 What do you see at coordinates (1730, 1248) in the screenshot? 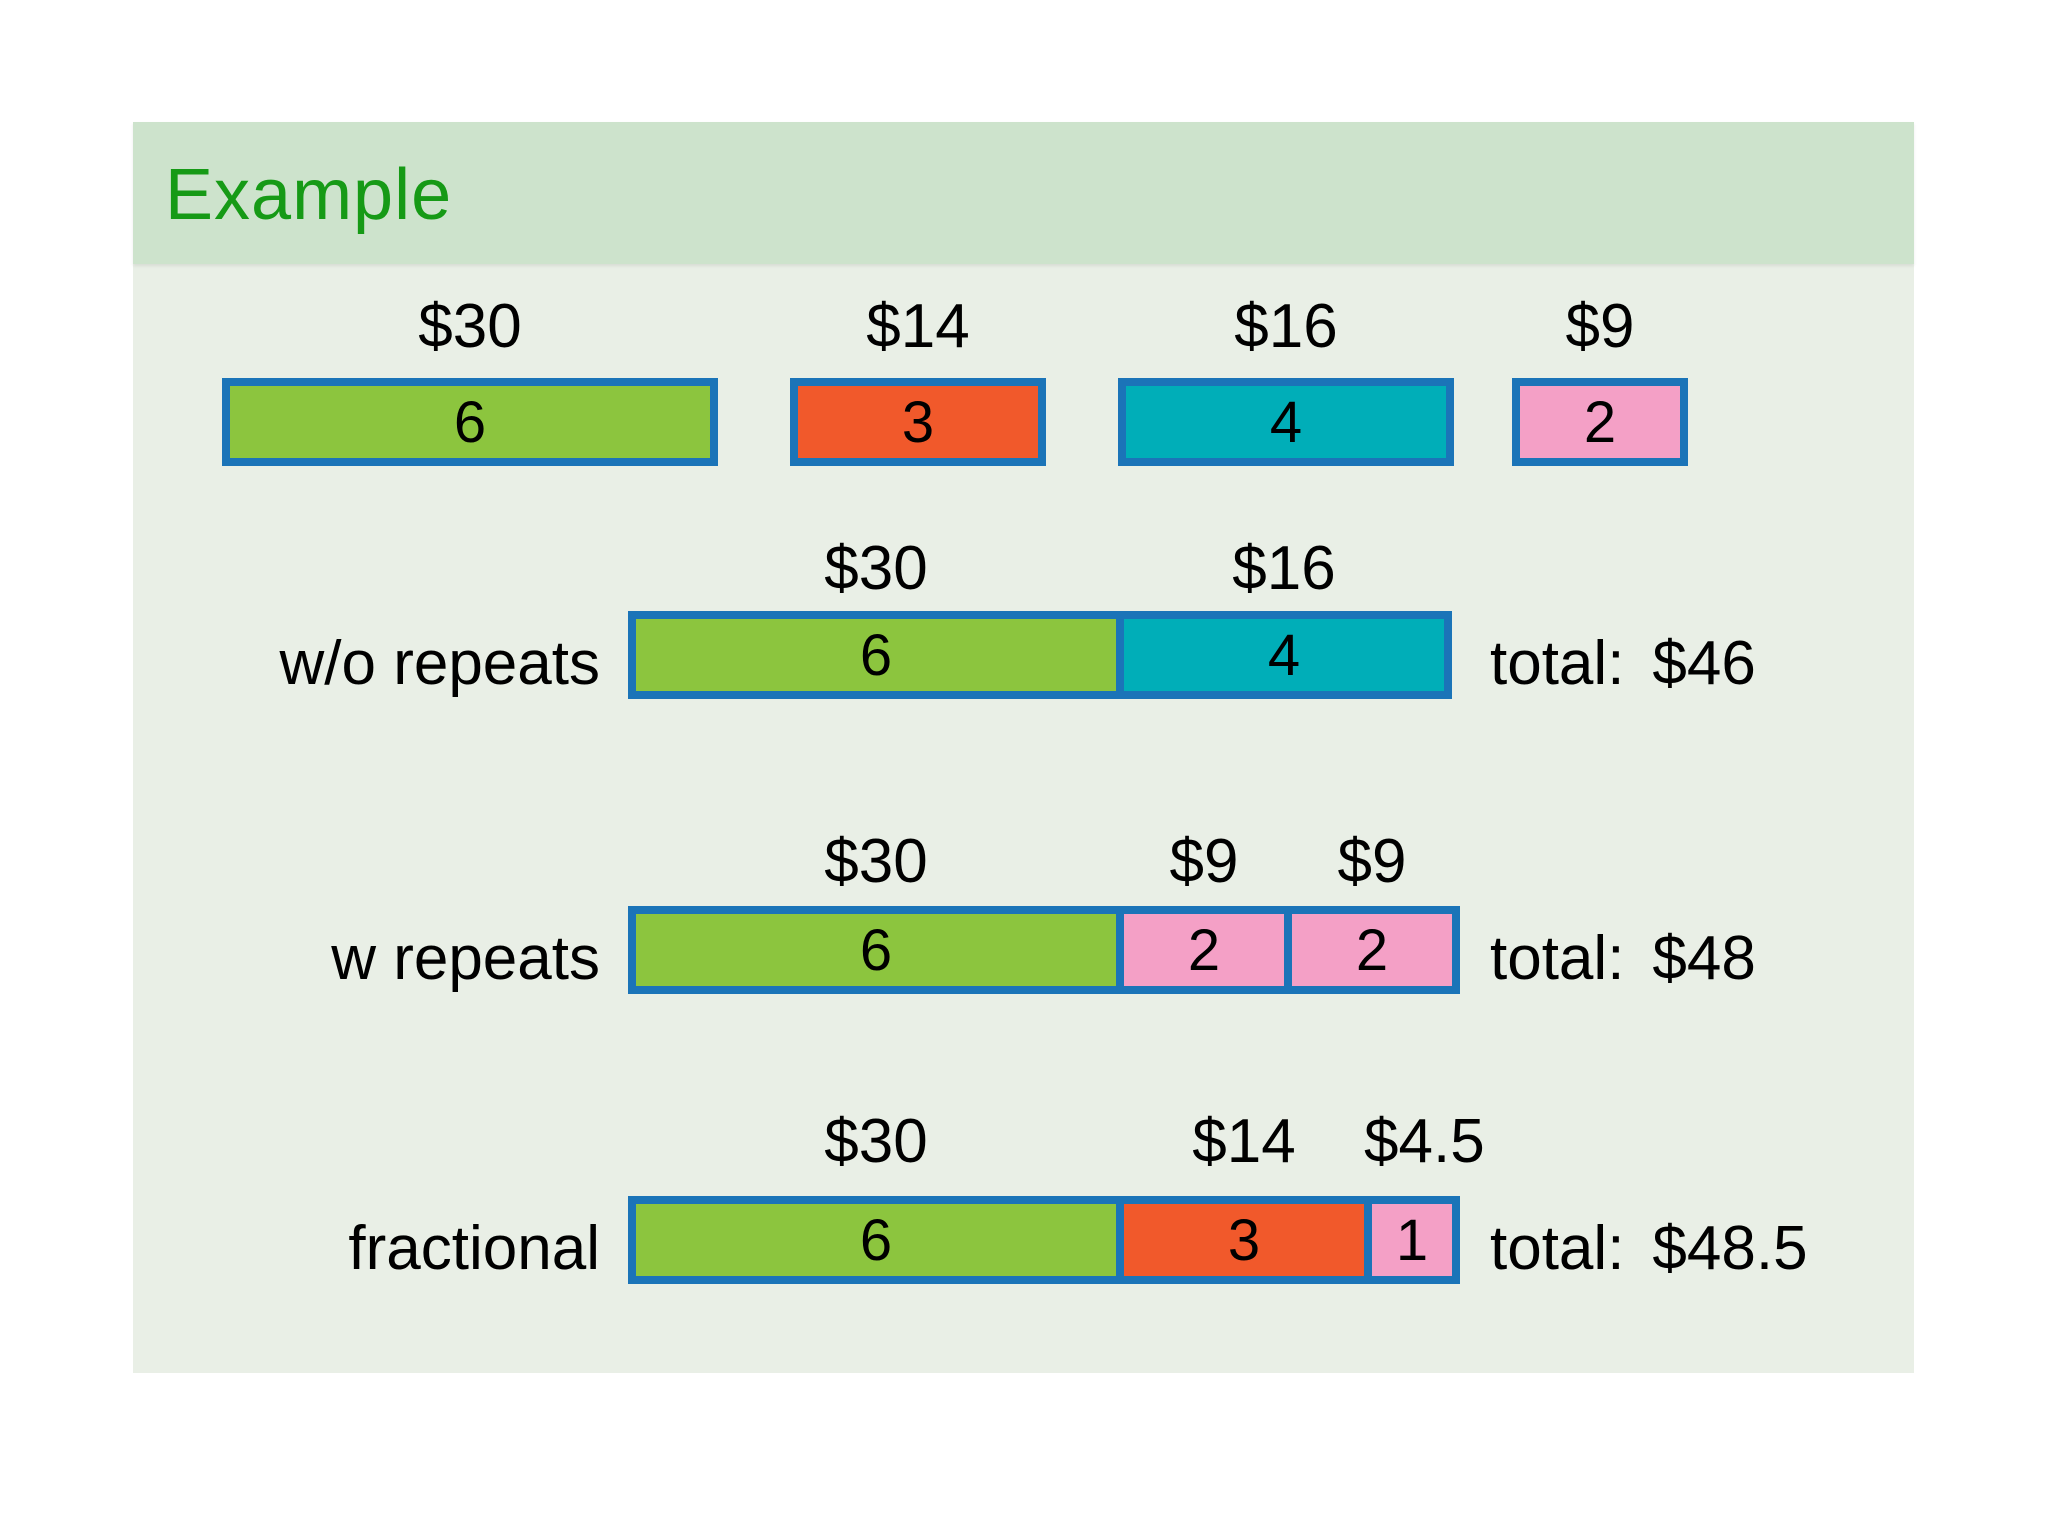
I see `total-value: $48.5` at bounding box center [1730, 1248].